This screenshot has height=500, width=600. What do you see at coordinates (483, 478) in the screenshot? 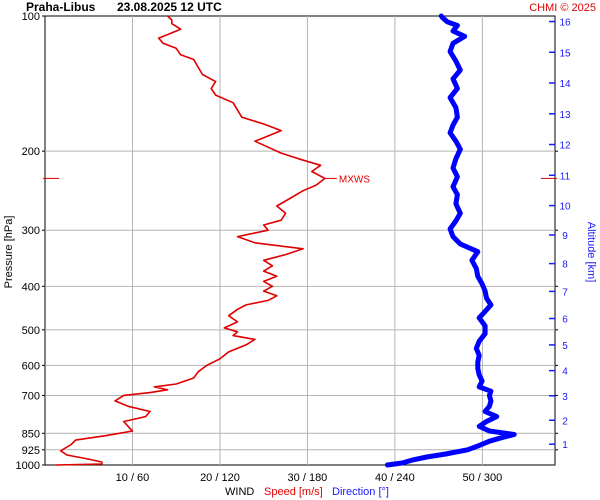
I see `x-tick-label: 50 / 300` at bounding box center [483, 478].